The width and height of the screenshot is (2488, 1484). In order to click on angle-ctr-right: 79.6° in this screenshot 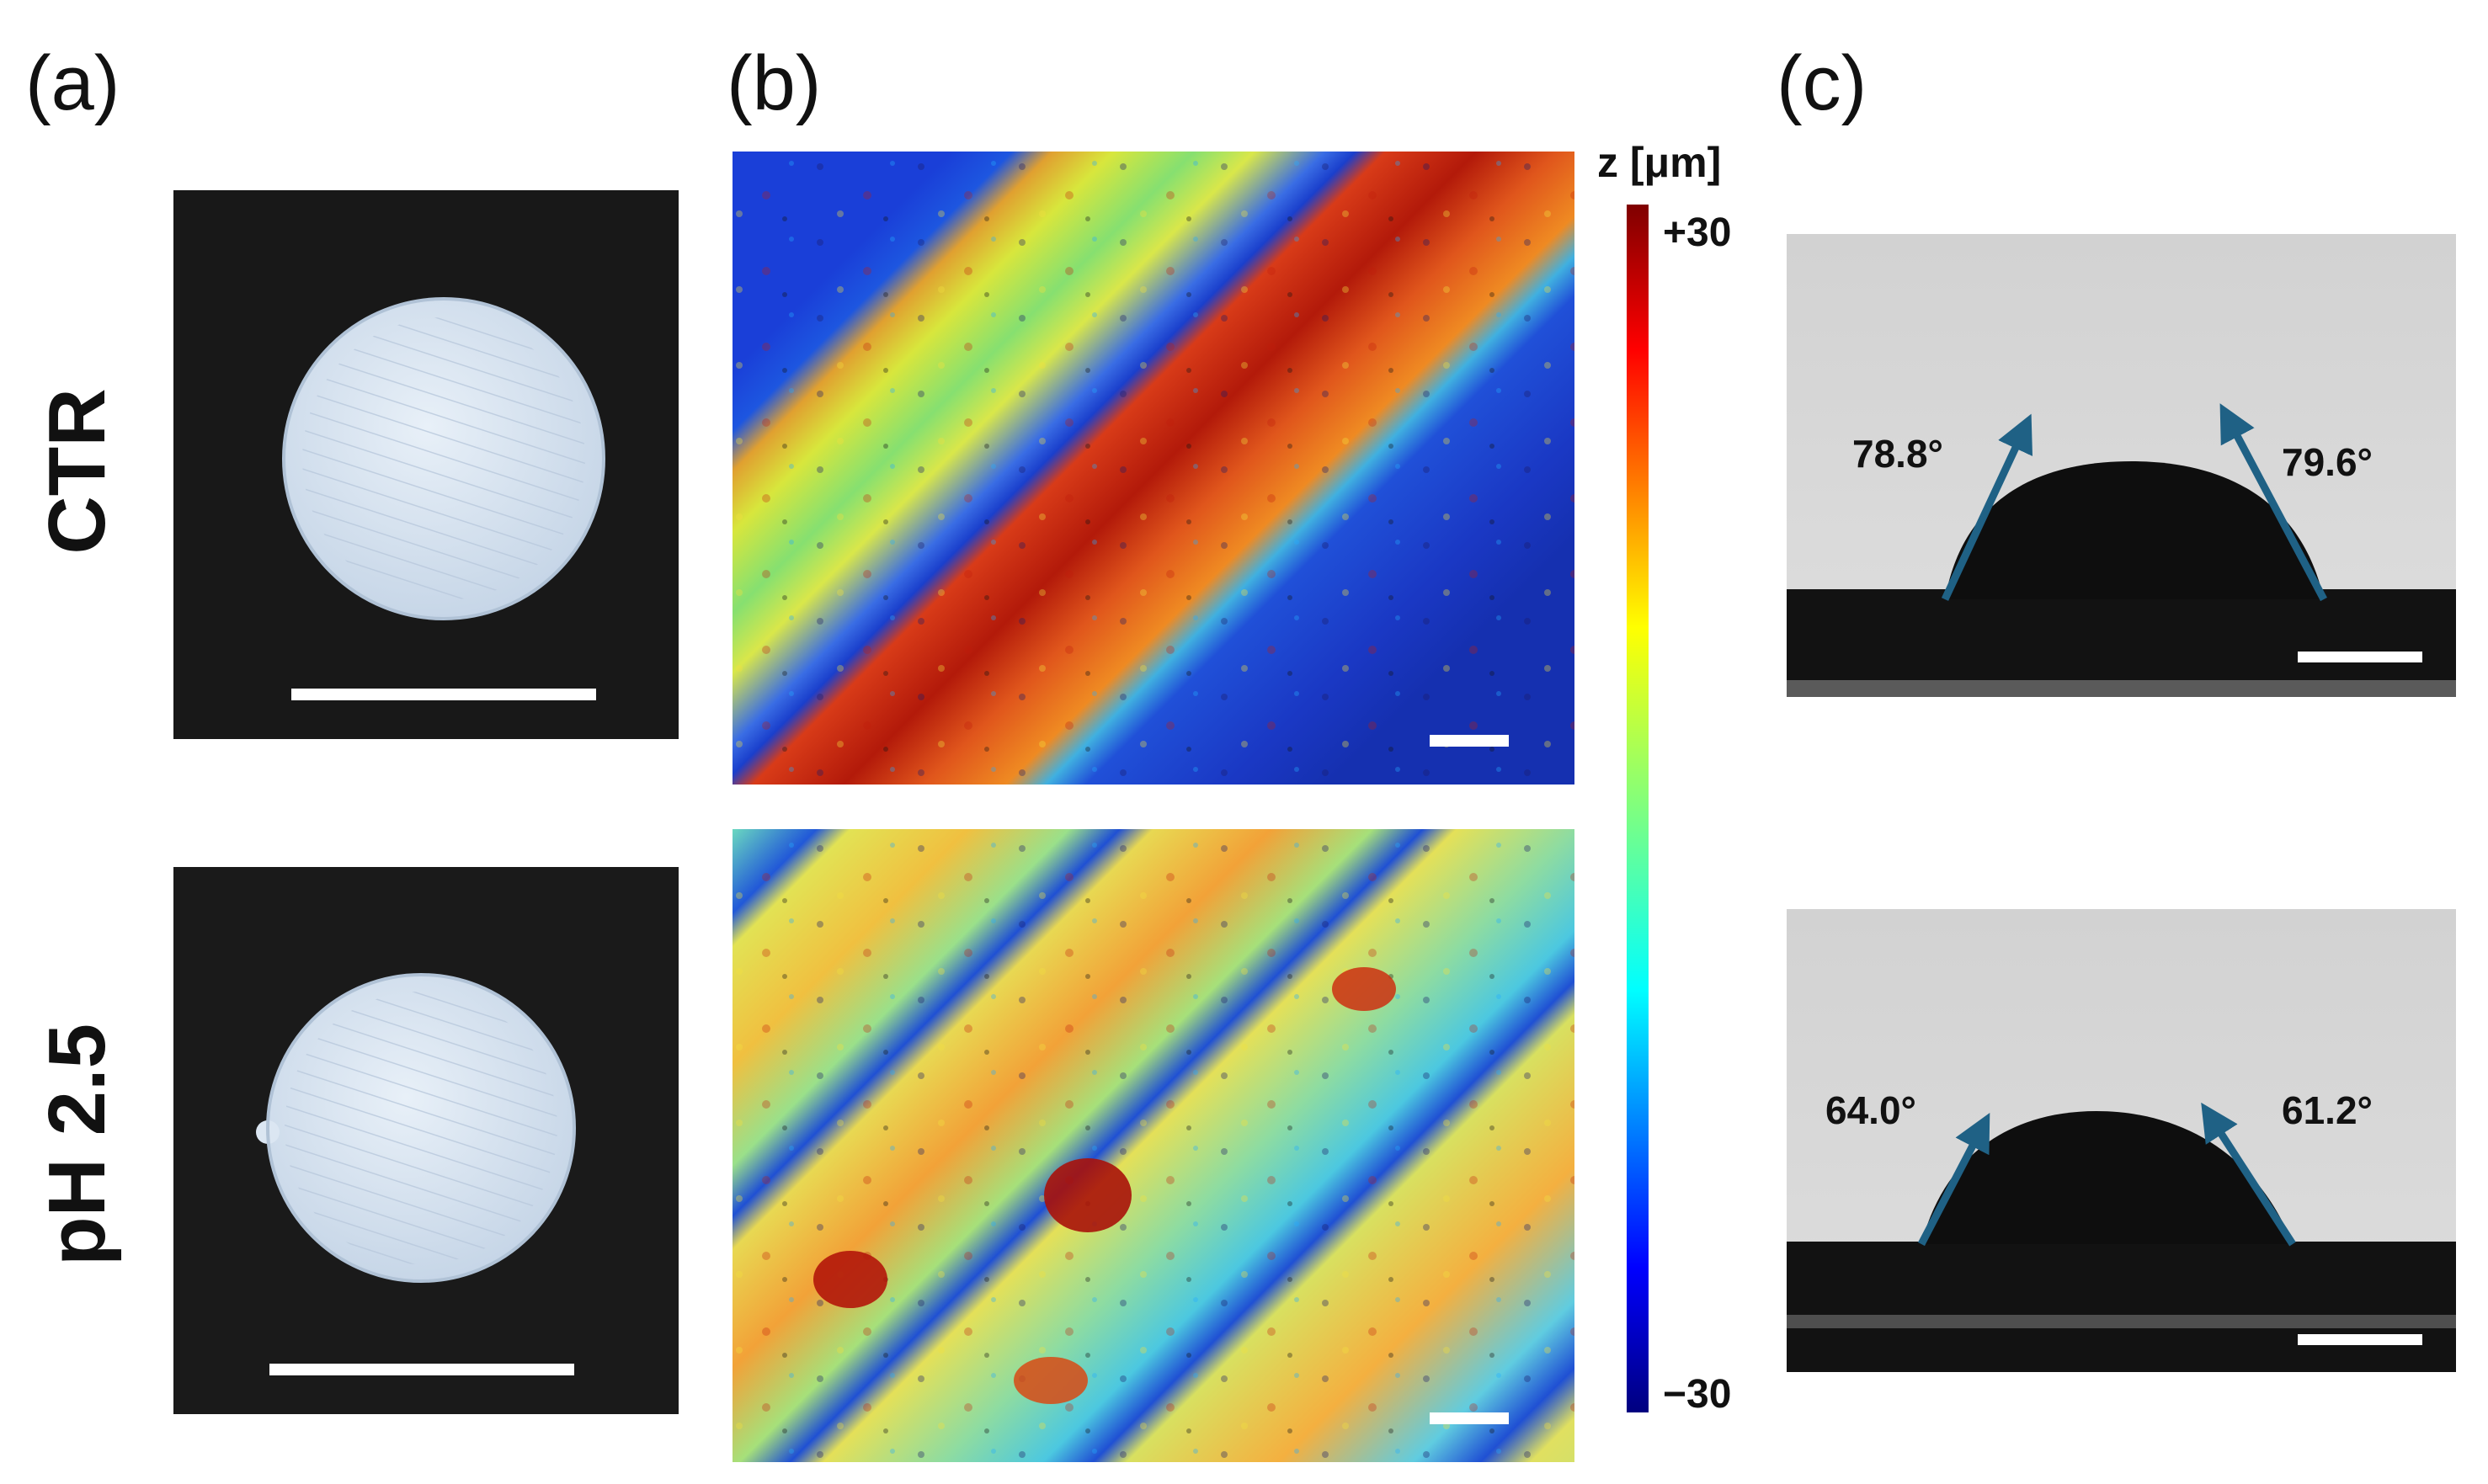, I will do `click(2327, 462)`.